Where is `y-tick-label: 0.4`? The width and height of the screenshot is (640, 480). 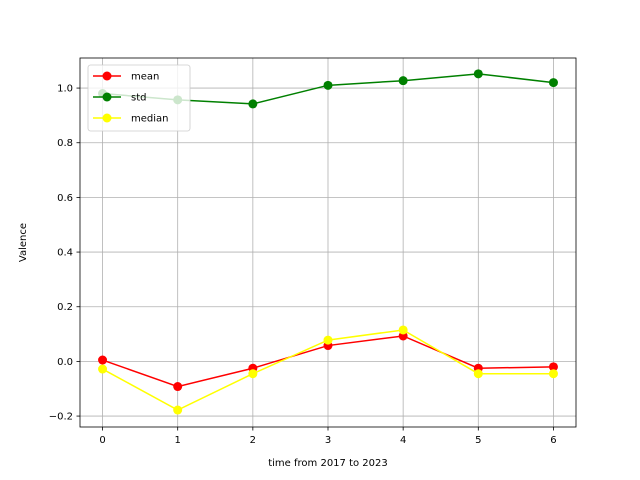
y-tick-label: 0.4 is located at coordinates (65, 253).